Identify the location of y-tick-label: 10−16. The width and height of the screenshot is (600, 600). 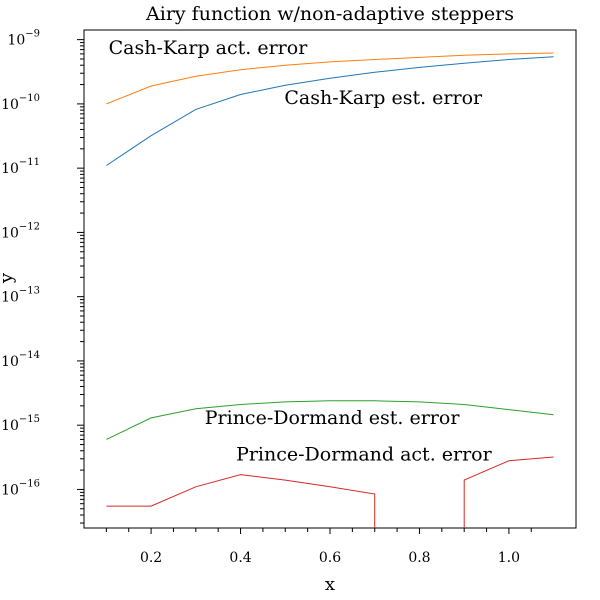
(20, 488).